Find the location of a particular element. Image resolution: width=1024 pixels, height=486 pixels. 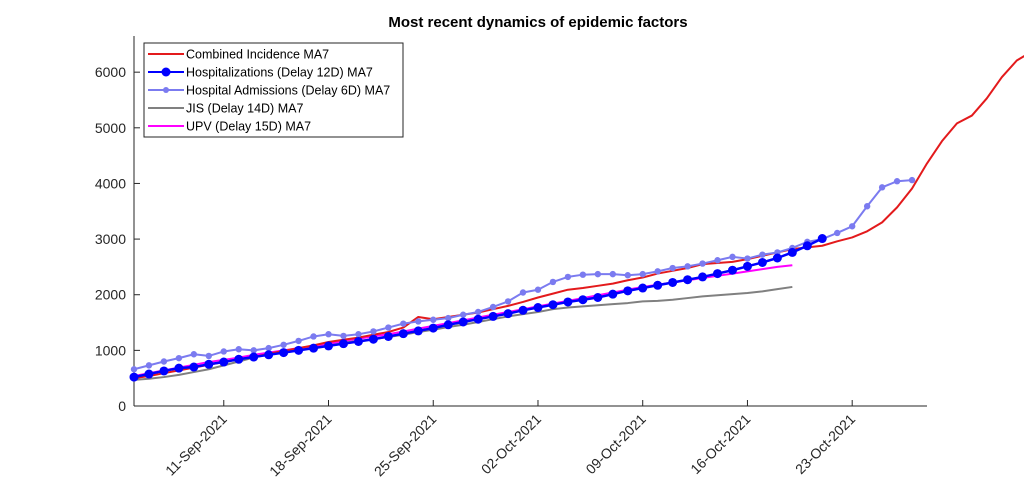

y-tick-label: 1000 is located at coordinates (110, 350).